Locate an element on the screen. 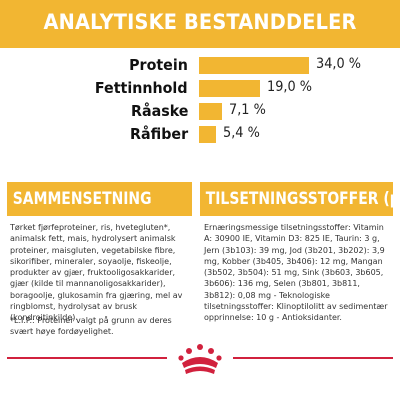 The height and width of the screenshot is (400, 400). stat-label: Råfiber is located at coordinates (159, 134).